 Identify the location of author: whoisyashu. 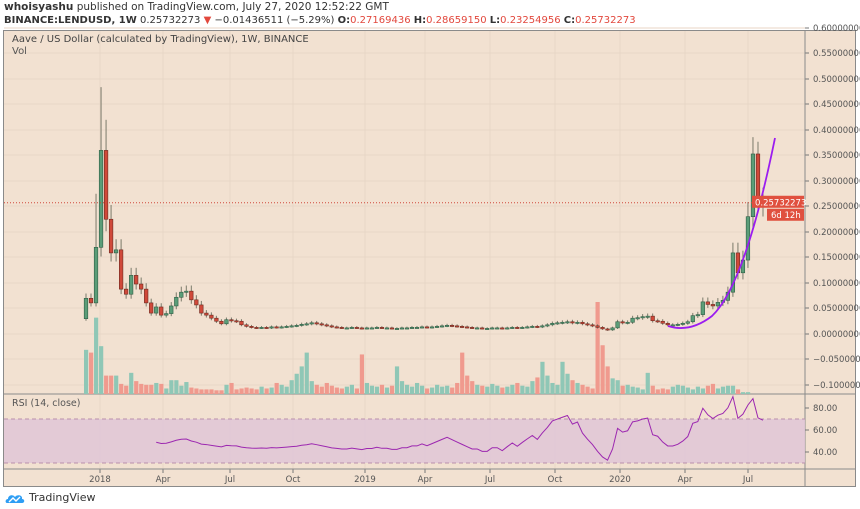
(39, 7).